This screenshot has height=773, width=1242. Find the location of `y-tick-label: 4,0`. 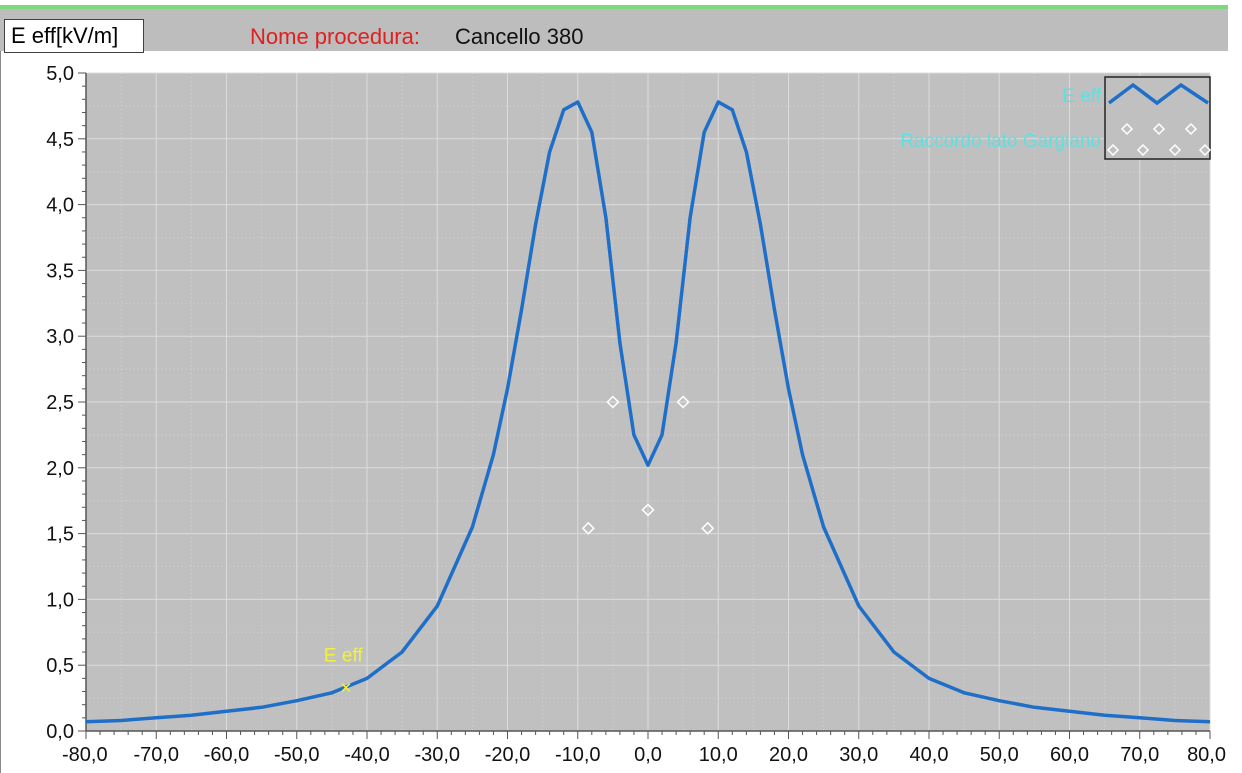

y-tick-label: 4,0 is located at coordinates (60, 206).